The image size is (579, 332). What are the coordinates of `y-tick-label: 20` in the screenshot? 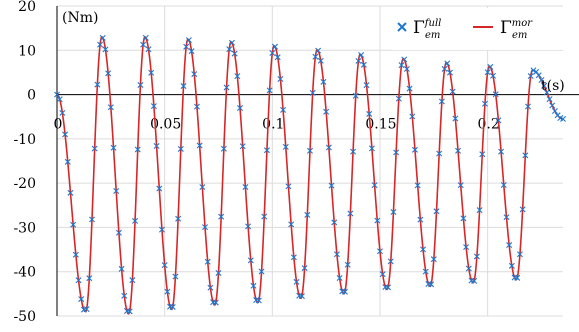 It's located at (27, 7).